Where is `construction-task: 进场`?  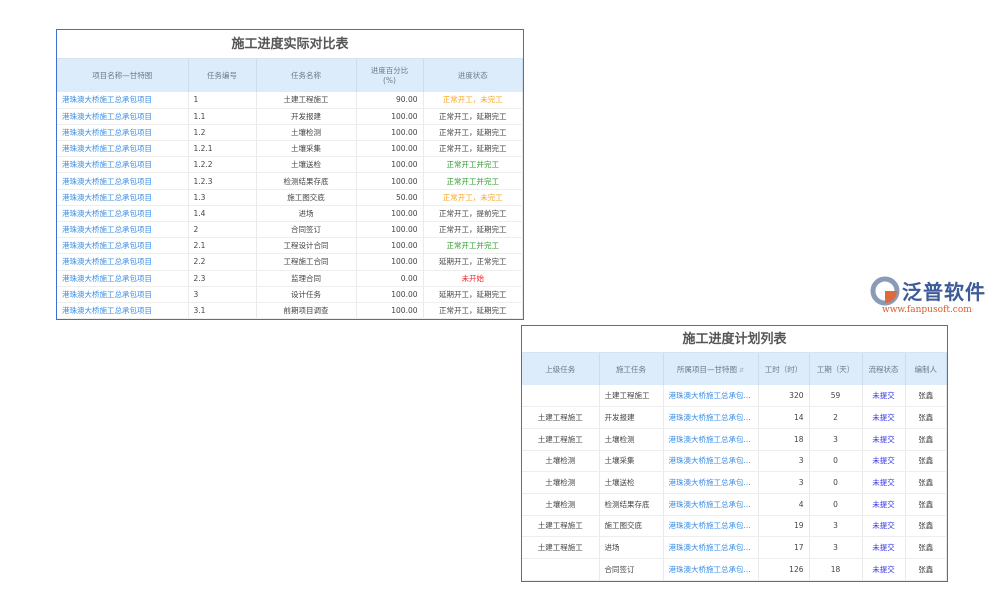 construction-task: 进场 is located at coordinates (631, 547).